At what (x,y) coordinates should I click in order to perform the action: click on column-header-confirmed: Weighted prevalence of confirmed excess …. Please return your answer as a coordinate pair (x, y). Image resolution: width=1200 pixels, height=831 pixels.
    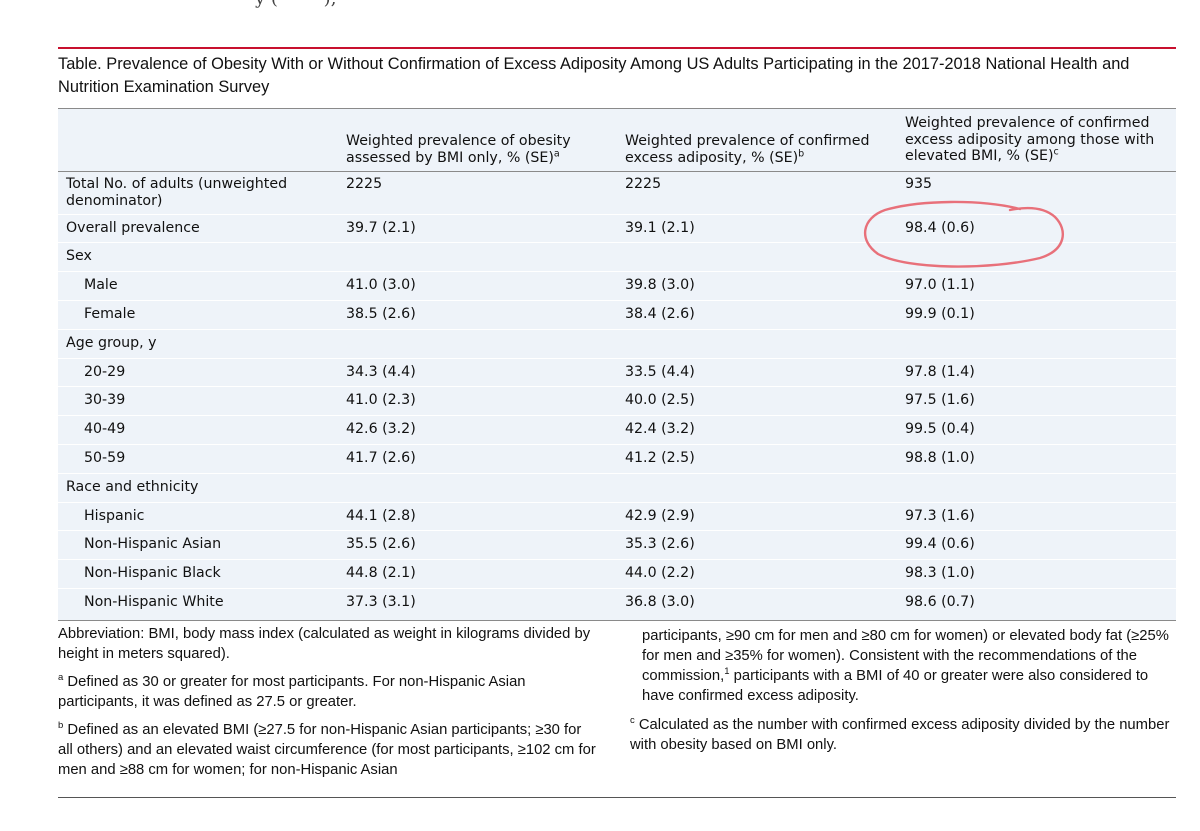
    Looking at the image, I should click on (747, 149).